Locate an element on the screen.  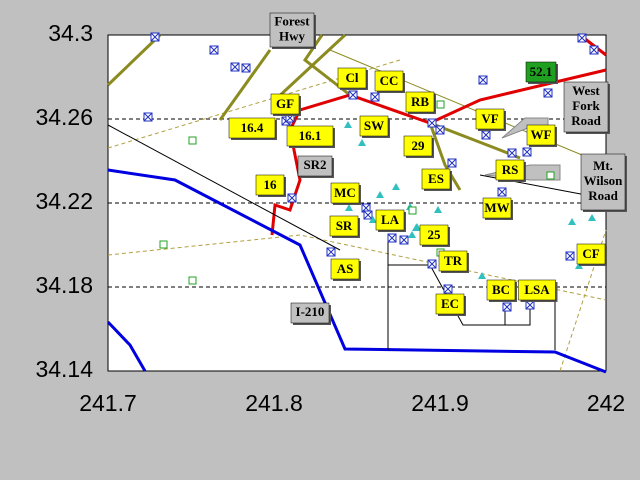
x-tick-label: 241.7 is located at coordinates (108, 403).